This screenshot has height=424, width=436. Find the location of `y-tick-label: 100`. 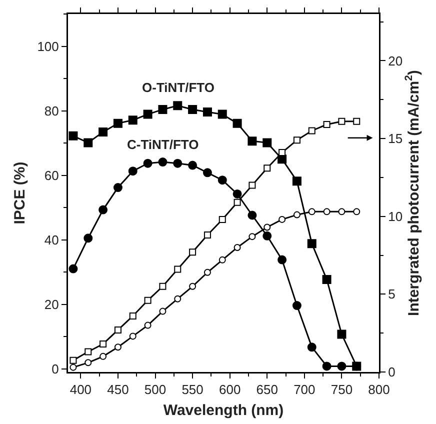

y-tick-label: 100 is located at coordinates (48, 46).